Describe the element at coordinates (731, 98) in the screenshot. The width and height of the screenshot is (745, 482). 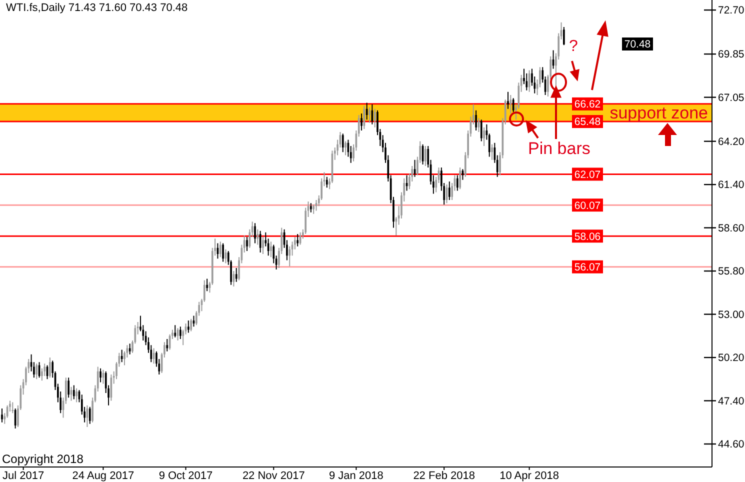
I see `y-tick-label: 67.05` at that location.